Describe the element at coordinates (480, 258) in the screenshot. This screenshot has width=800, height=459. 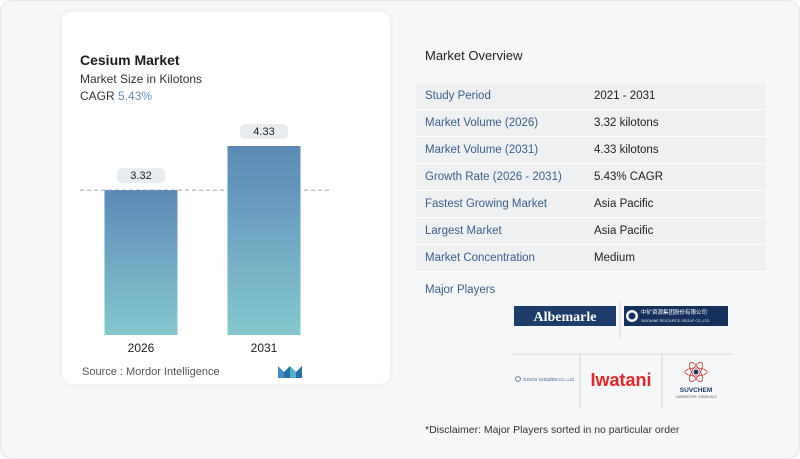
I see `overview-key: Market Concentration` at that location.